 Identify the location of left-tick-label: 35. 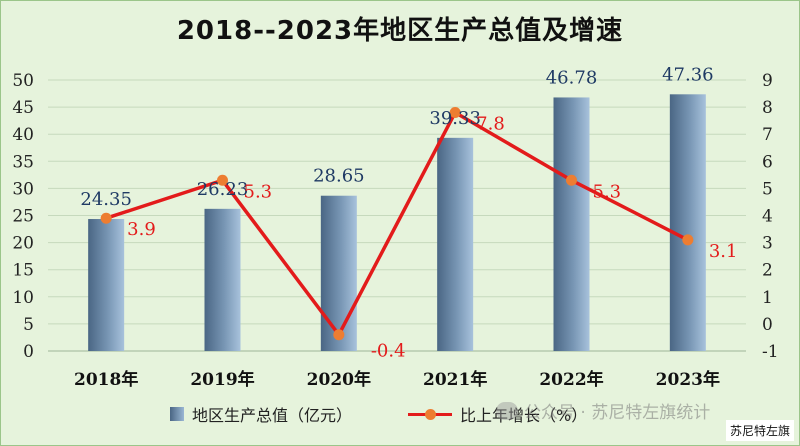
(23, 162).